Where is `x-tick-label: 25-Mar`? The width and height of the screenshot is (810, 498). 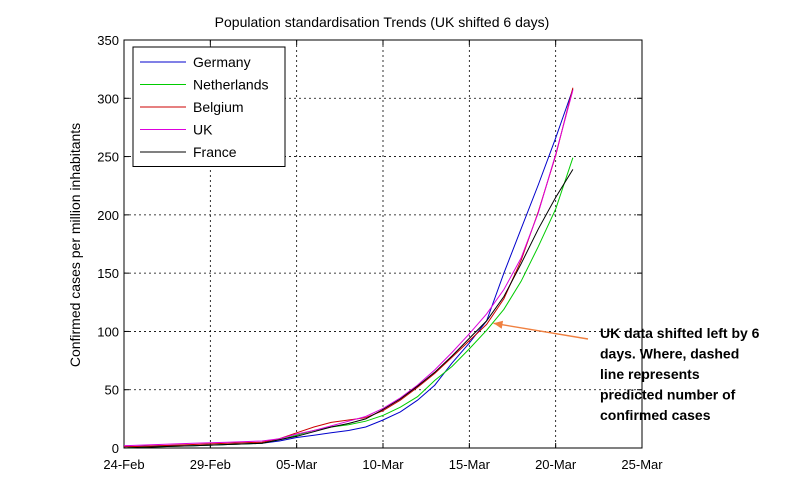
x-tick-label: 25-Mar is located at coordinates (642, 464).